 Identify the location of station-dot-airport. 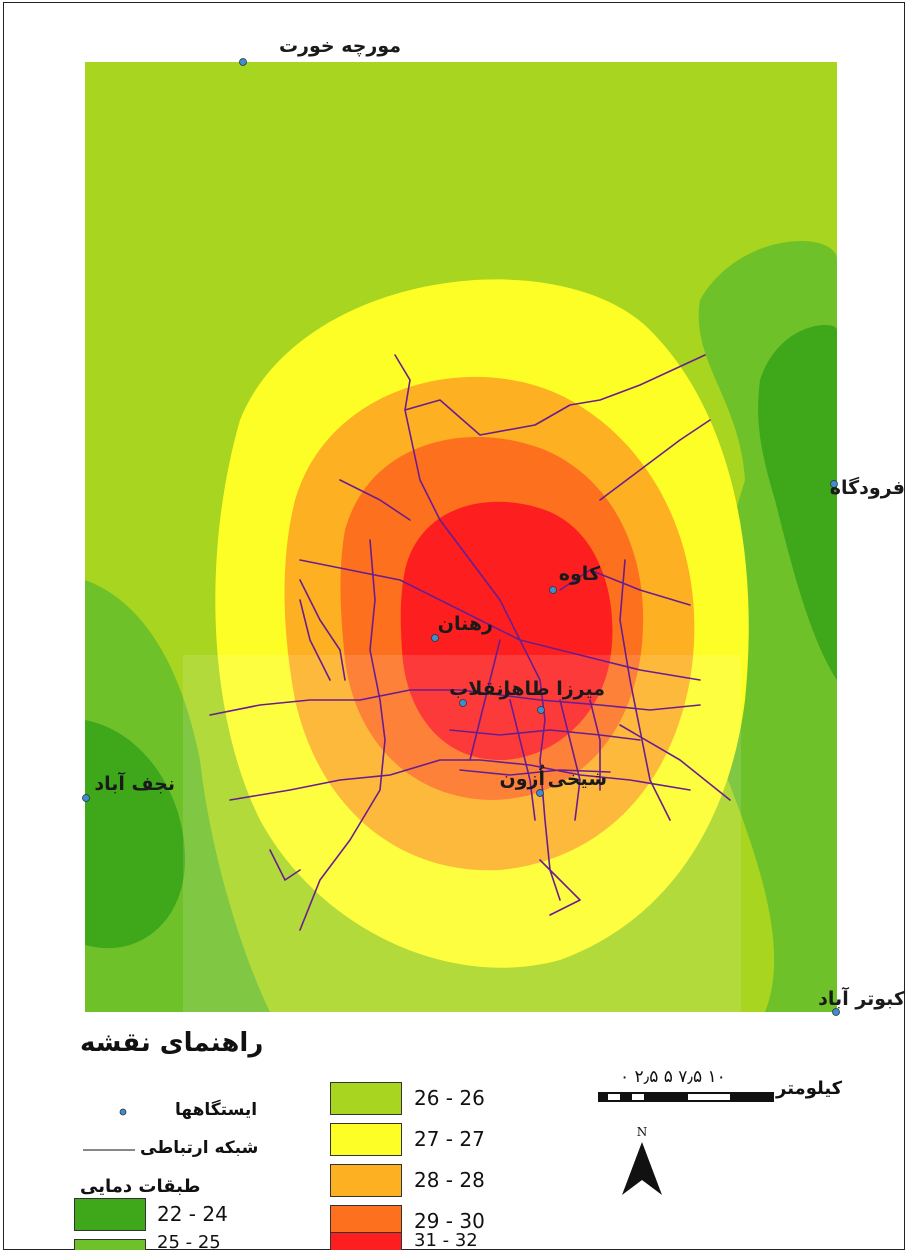
(834, 484).